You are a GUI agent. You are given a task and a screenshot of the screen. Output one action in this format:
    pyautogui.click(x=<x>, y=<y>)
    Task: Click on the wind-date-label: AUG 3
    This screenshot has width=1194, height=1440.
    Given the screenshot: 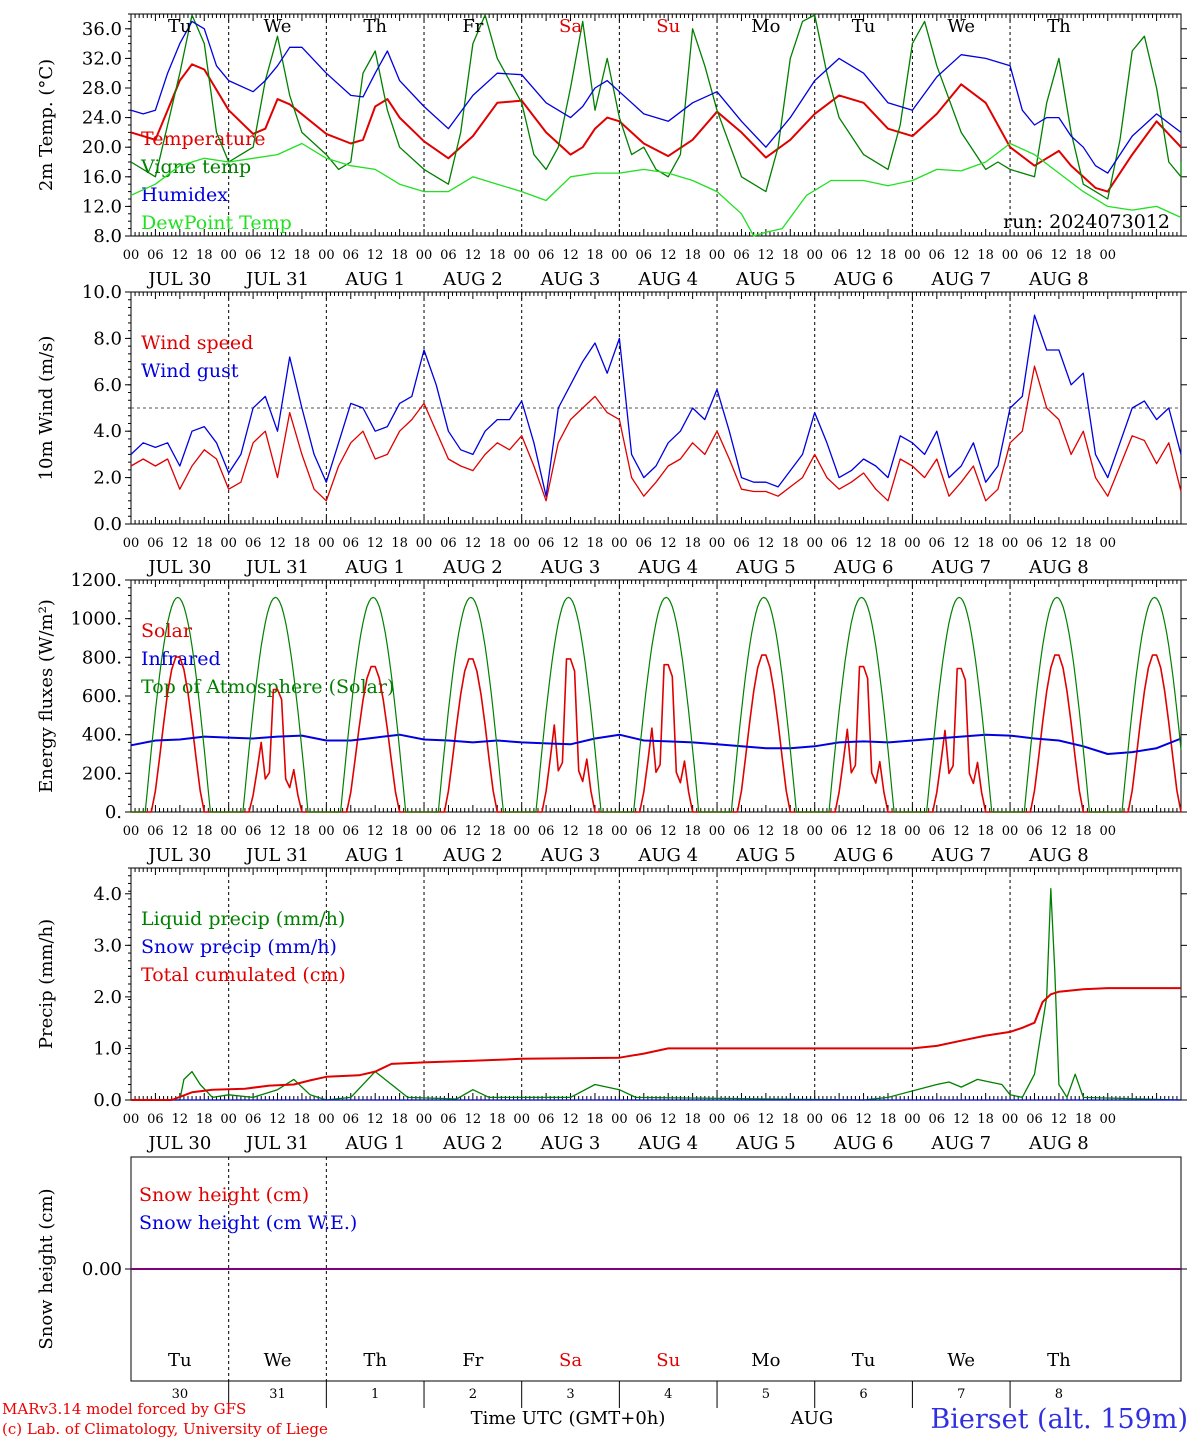 What is the action you would take?
    pyautogui.click(x=570, y=567)
    